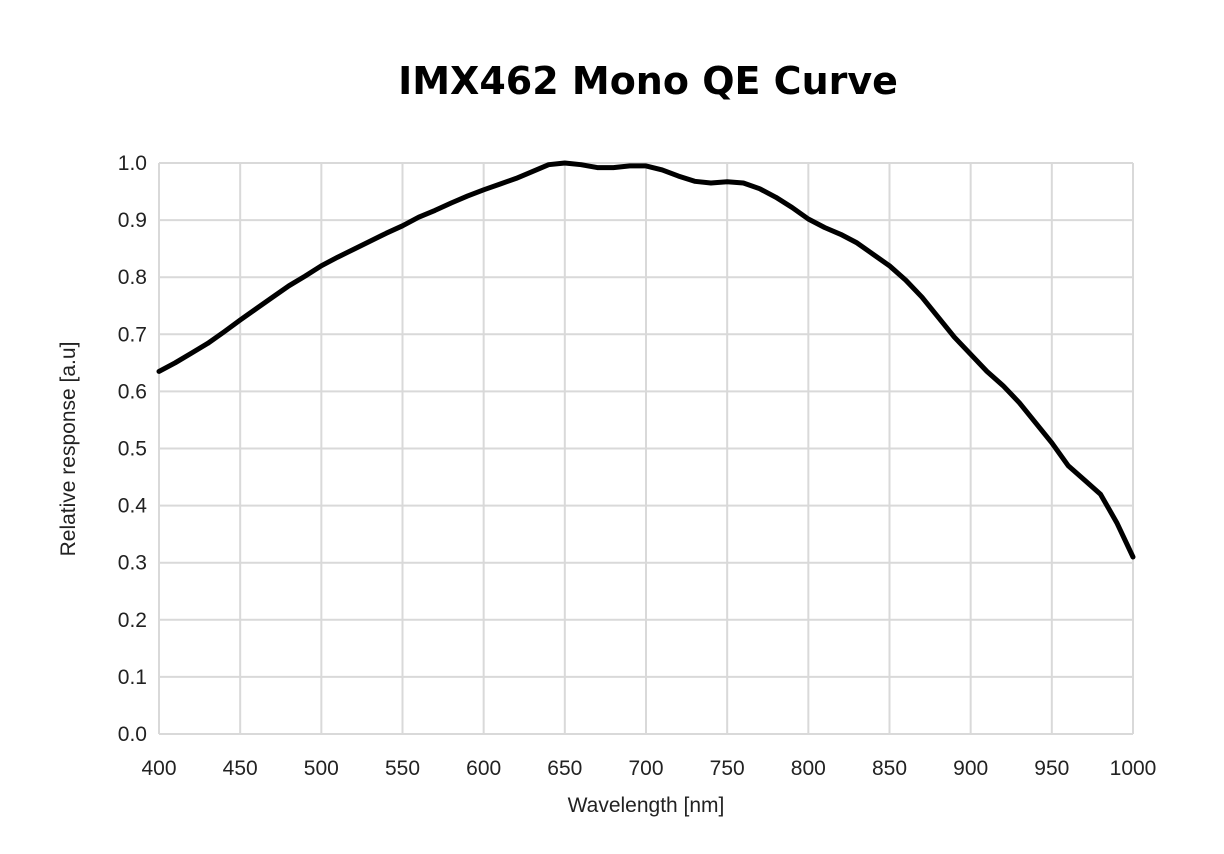 The height and width of the screenshot is (854, 1224). I want to click on chart-title: IMX462 Mono QE Curve, so click(648, 81).